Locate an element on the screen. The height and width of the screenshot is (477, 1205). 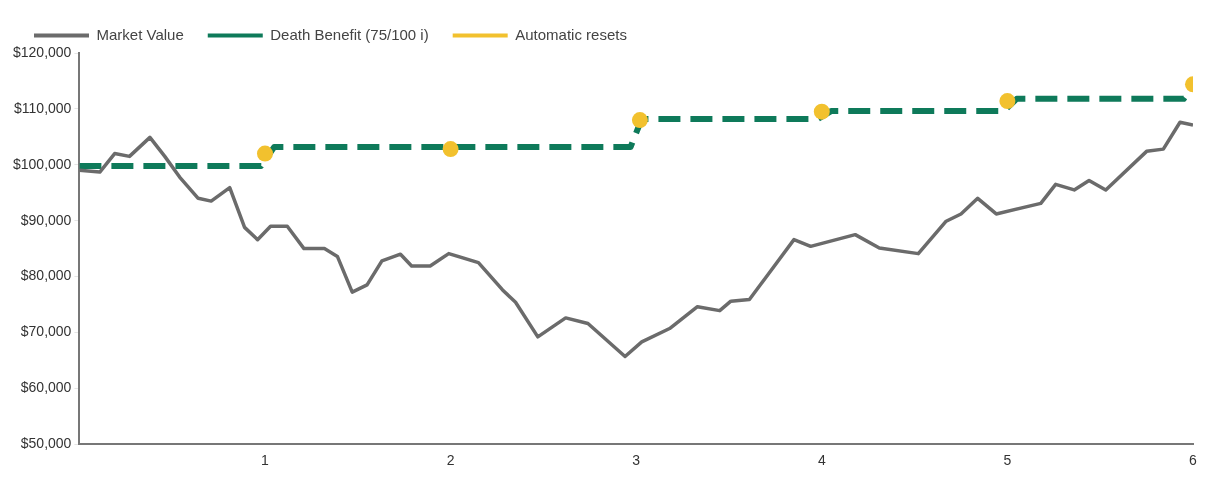
x-tick-label: 2 is located at coordinates (450, 460).